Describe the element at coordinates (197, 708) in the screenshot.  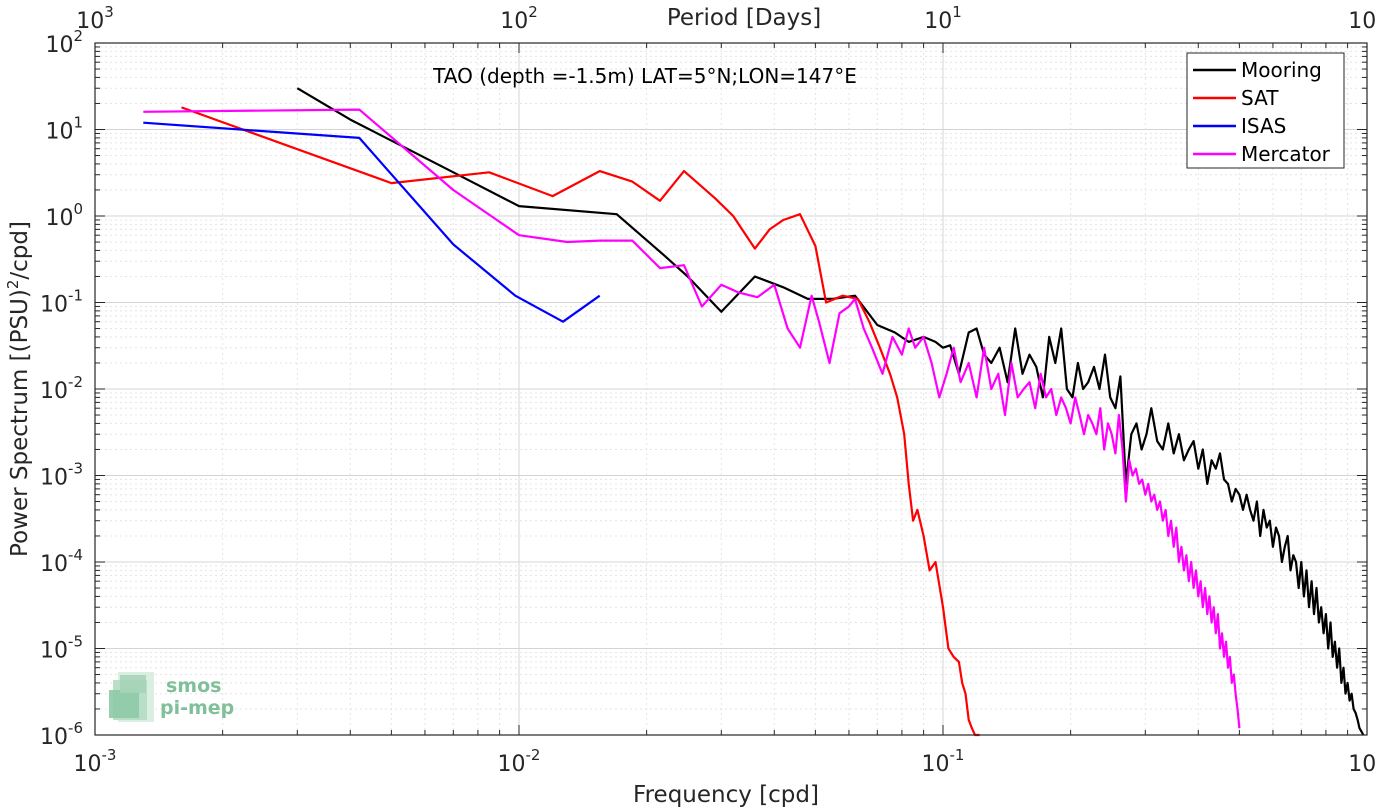
I see `logo-text-pi-mep: pi-mep` at that location.